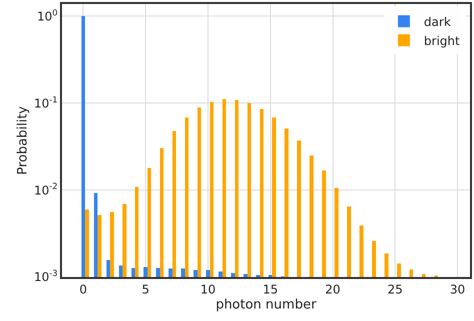 This screenshot has width=474, height=321. I want to click on x-tick-label: 25, so click(395, 289).